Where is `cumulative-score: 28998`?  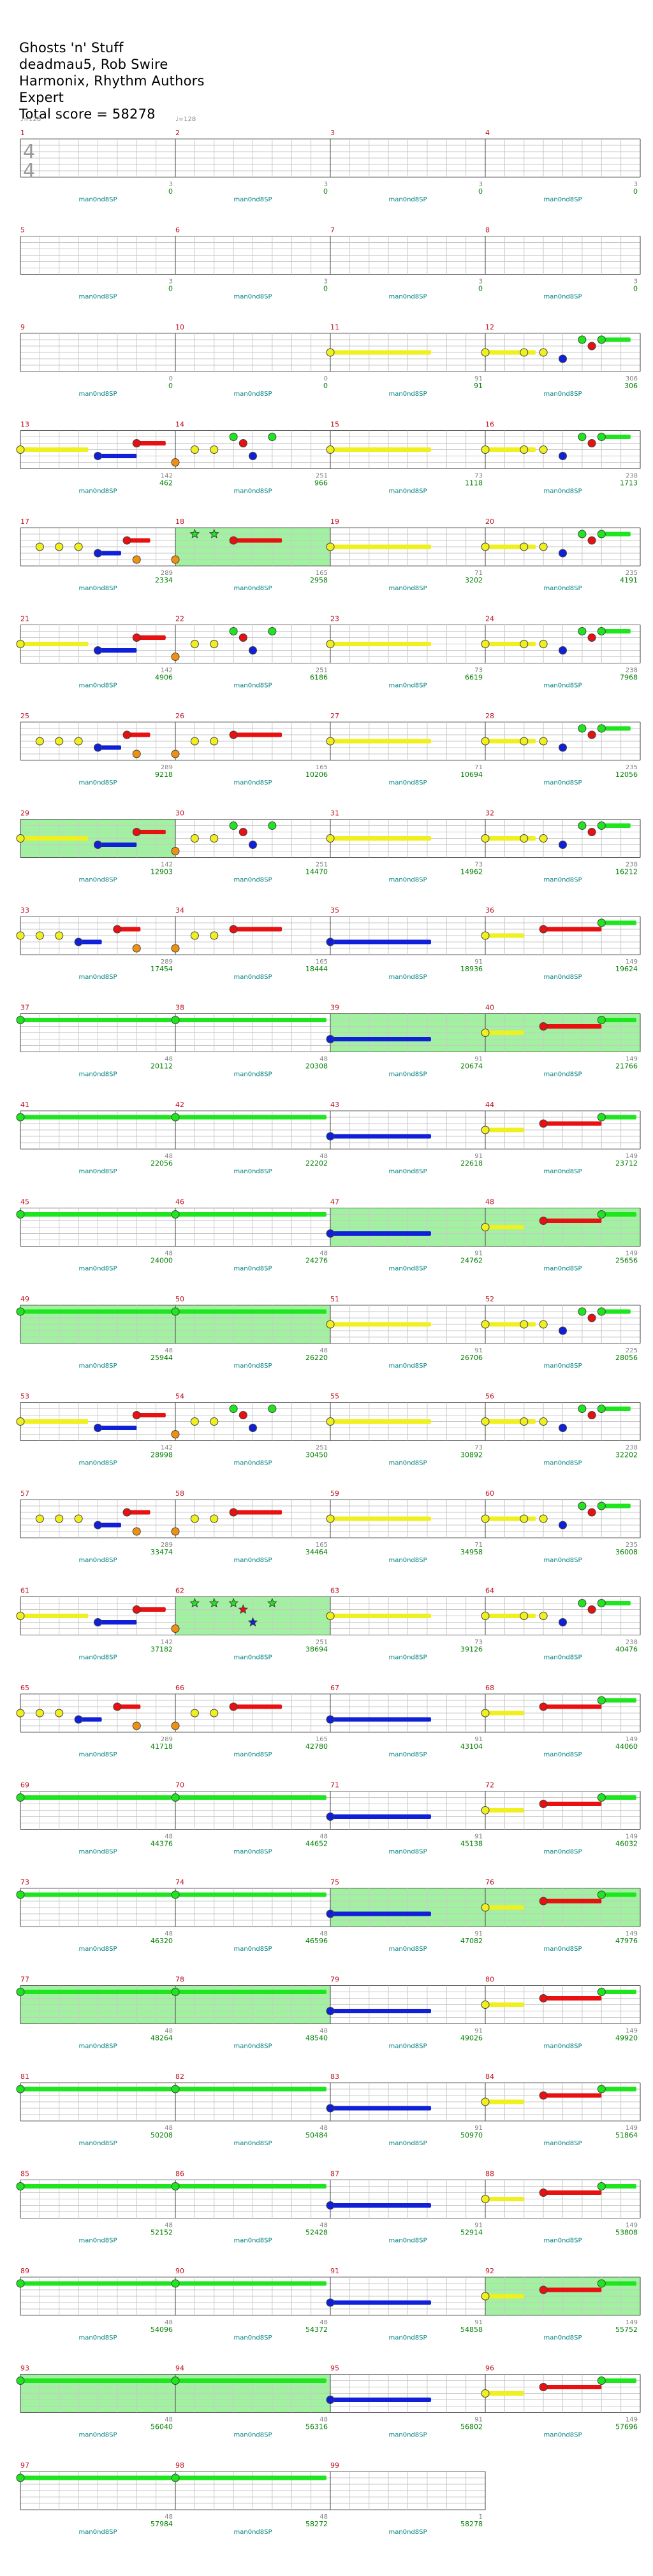 cumulative-score: 28998 is located at coordinates (161, 1455).